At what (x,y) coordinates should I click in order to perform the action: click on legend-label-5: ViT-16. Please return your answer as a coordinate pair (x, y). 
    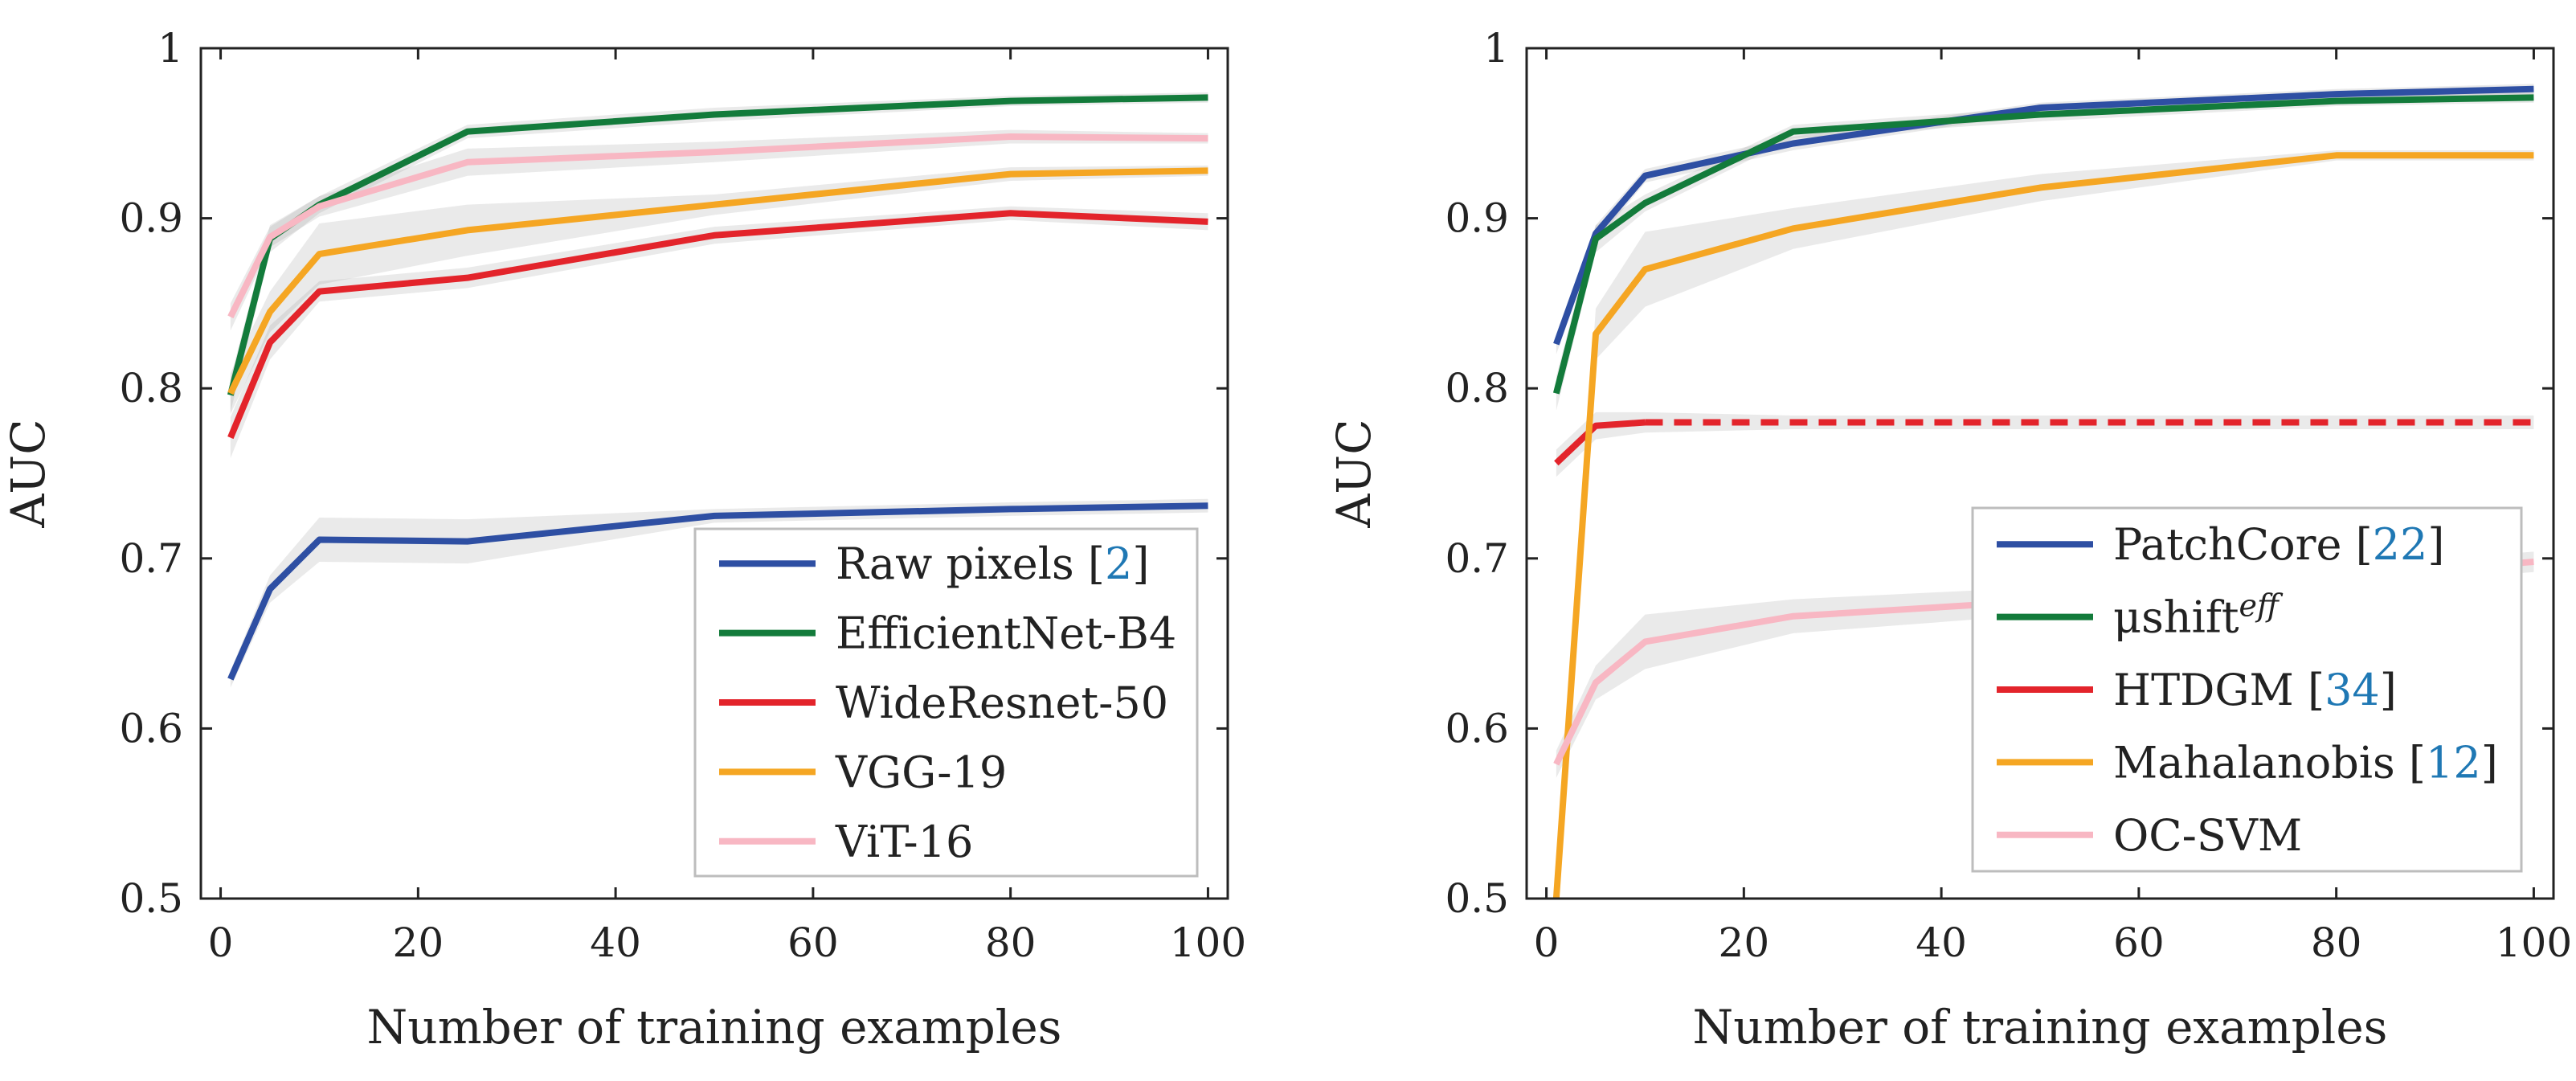
    Looking at the image, I should click on (904, 842).